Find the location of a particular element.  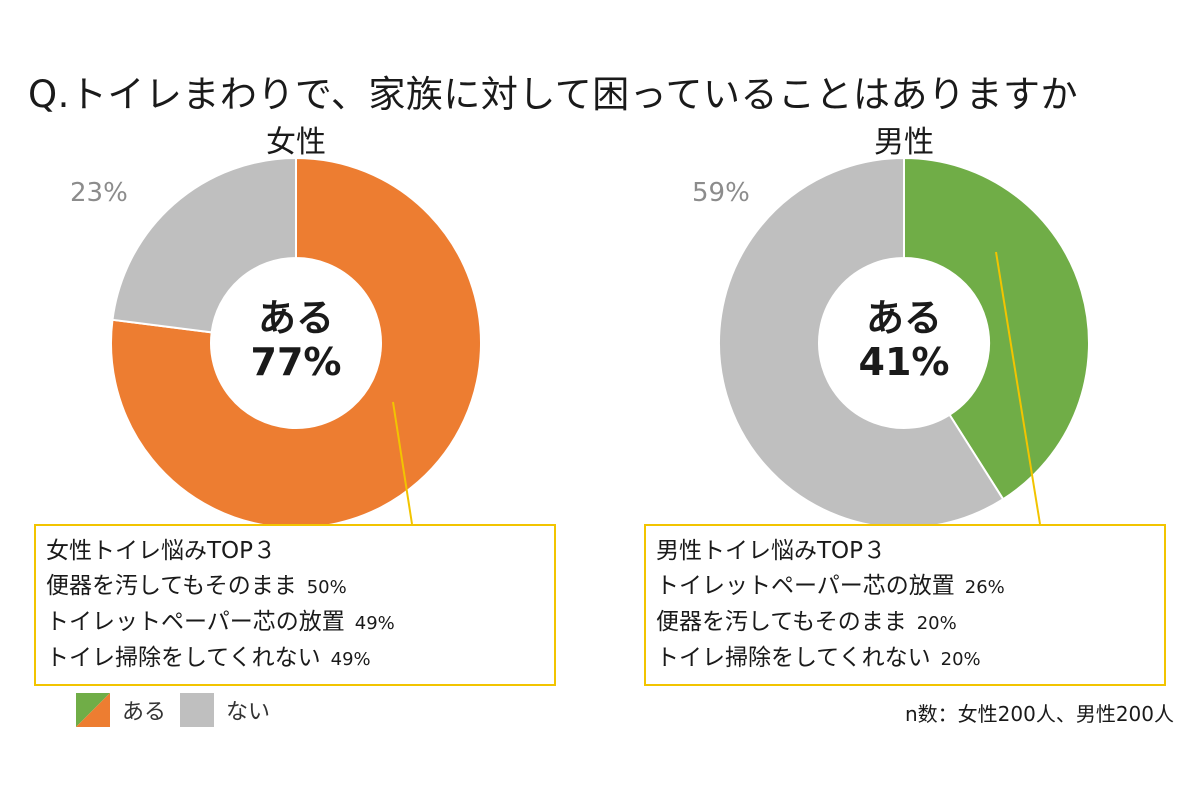

female-slice-aru is located at coordinates (296, 342).